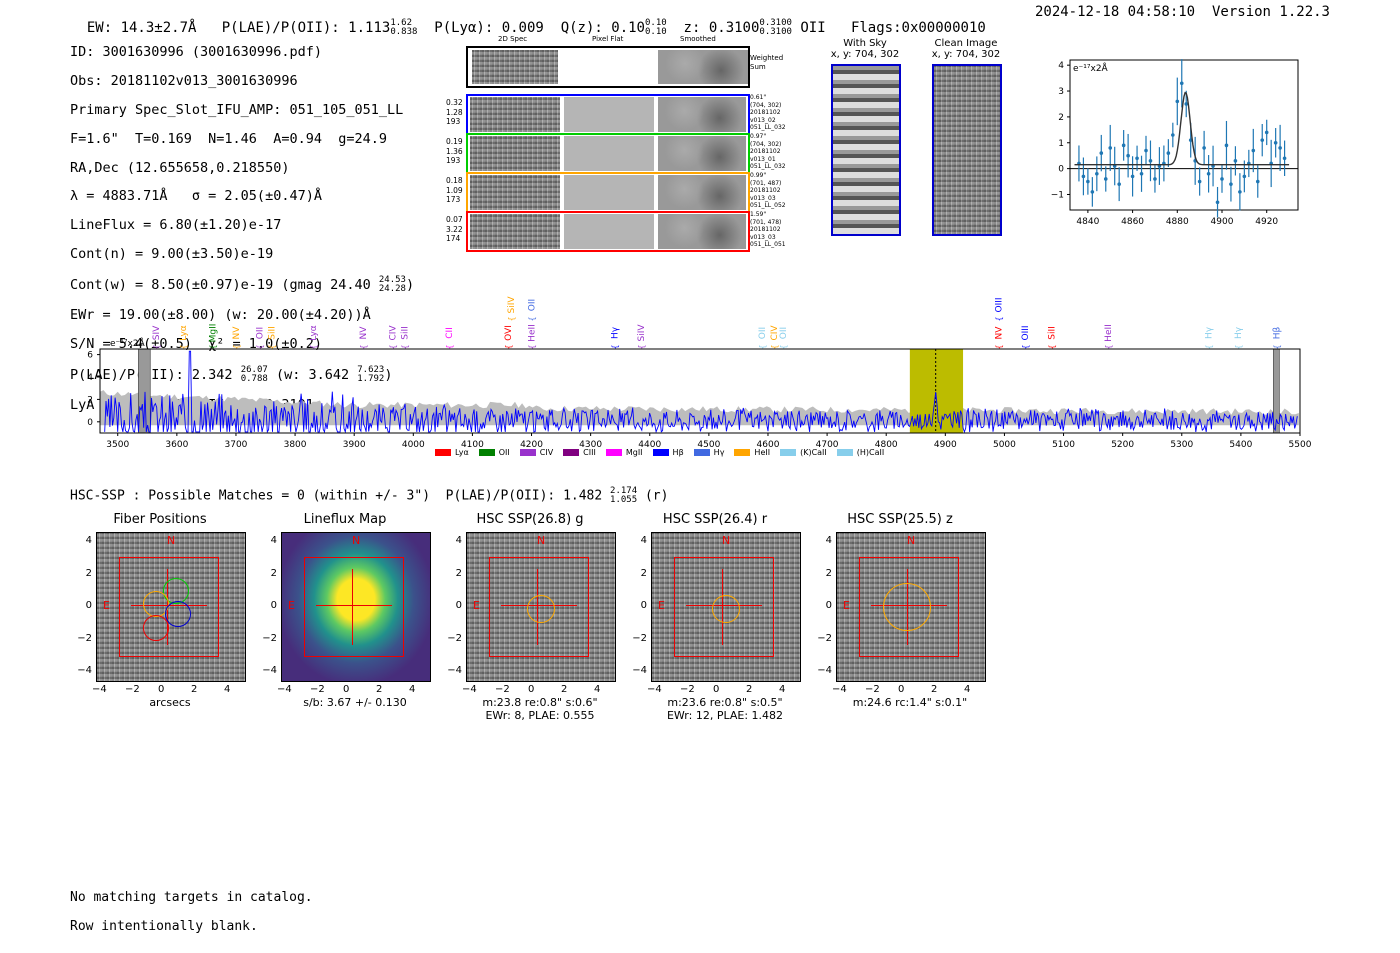 The width and height of the screenshot is (1400, 953). I want to click on z-lo: 0.3100, so click(775, 32).